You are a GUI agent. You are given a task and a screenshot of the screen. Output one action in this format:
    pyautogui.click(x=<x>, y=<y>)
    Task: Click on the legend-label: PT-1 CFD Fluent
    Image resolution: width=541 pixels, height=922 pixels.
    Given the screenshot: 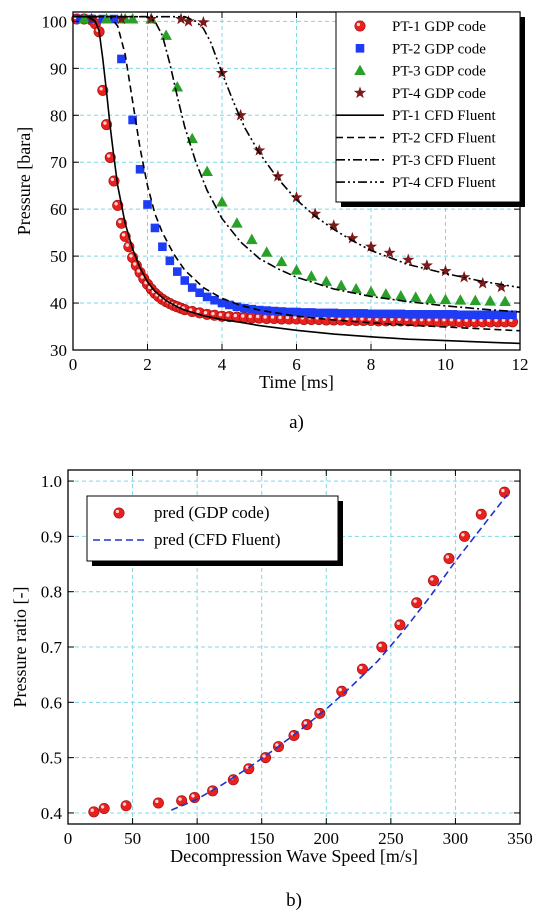 What is the action you would take?
    pyautogui.click(x=444, y=116)
    